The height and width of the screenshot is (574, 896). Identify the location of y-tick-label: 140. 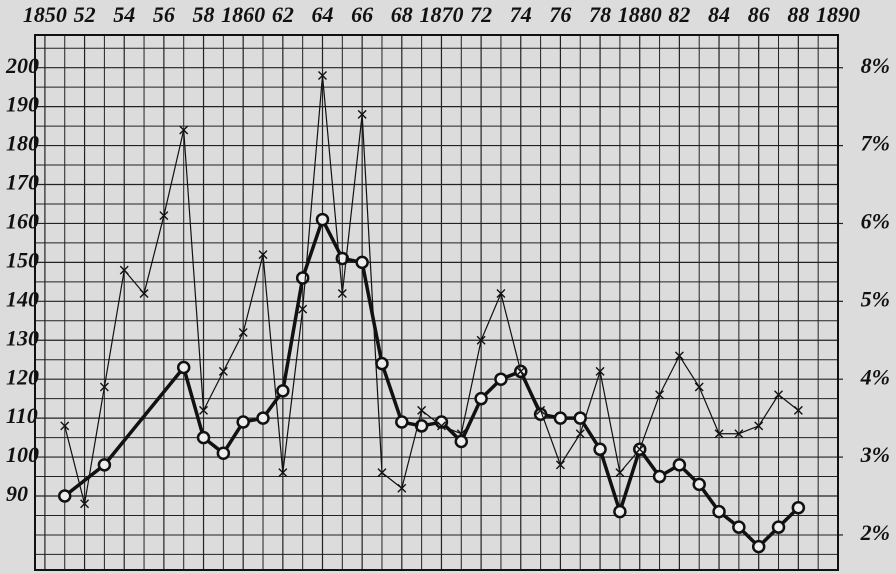
(22, 298).